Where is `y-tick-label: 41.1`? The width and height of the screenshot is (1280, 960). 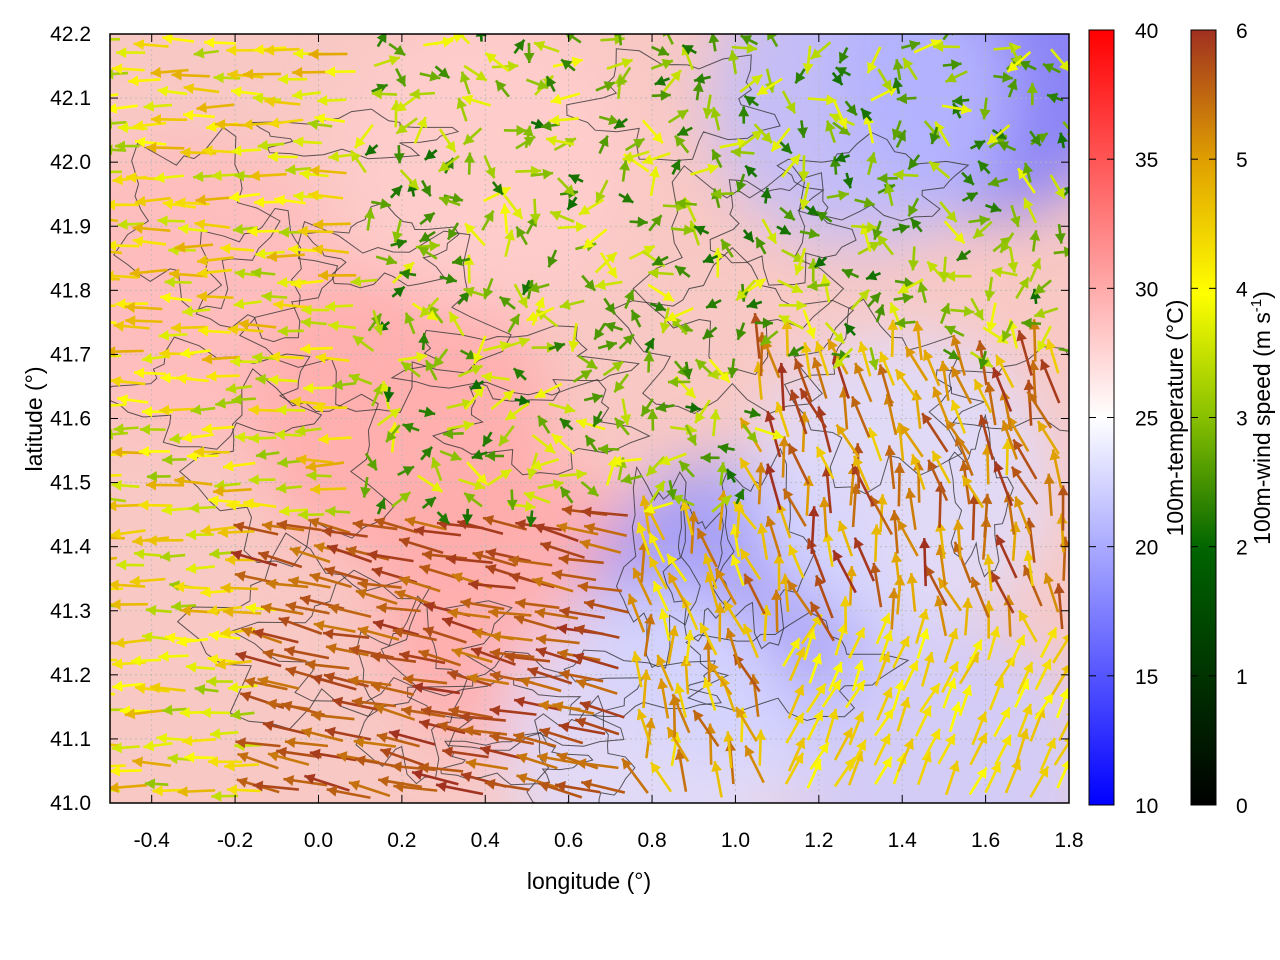
y-tick-label: 41.1 is located at coordinates (70, 739).